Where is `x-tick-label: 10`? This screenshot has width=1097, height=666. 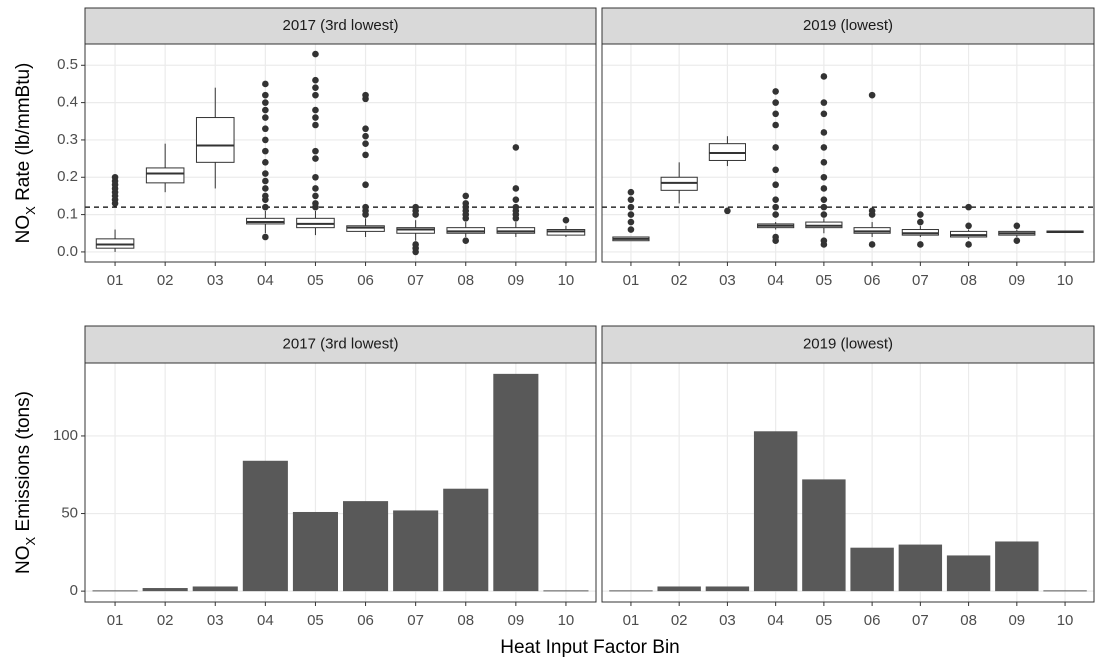
x-tick-label: 10 is located at coordinates (566, 280).